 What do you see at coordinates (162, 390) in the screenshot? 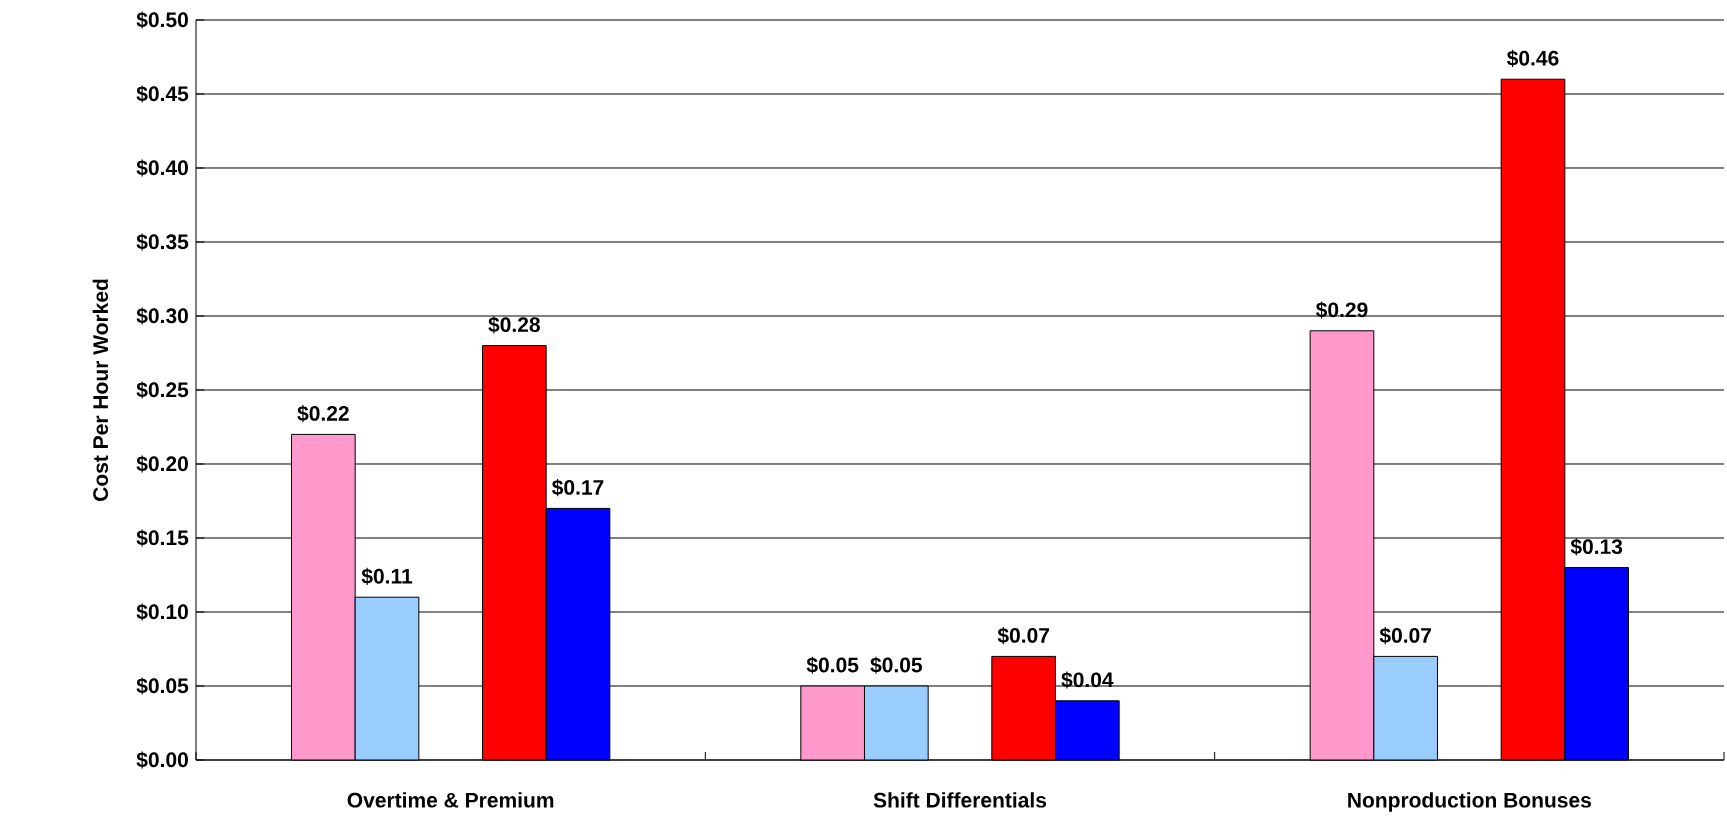
I see `y-tick-label: $0.25` at bounding box center [162, 390].